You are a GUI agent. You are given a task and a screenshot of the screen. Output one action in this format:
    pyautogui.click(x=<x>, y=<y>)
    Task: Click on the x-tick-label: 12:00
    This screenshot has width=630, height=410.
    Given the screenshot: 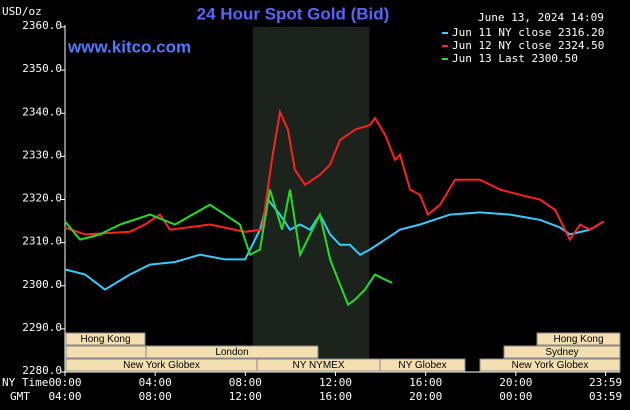 What is the action you would take?
    pyautogui.click(x=335, y=382)
    